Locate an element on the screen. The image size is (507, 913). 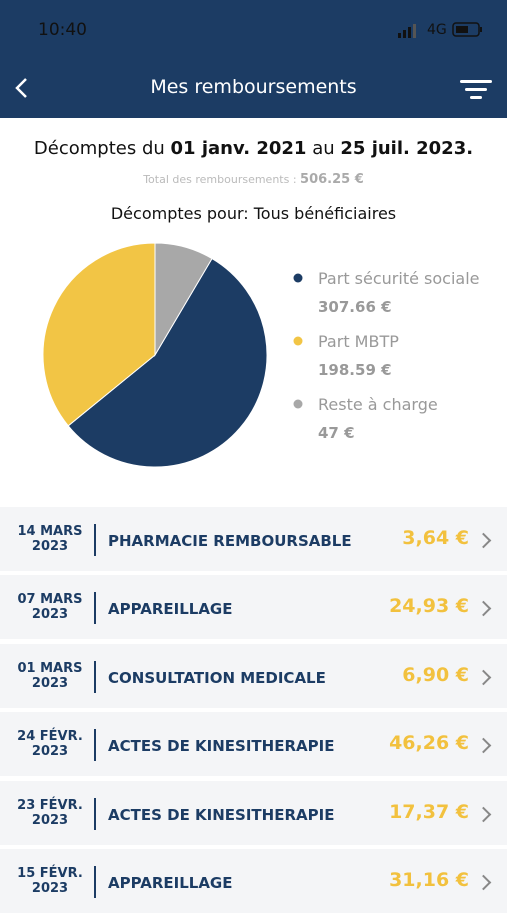
date: 07 MARS 2023 is located at coordinates (50, 607).